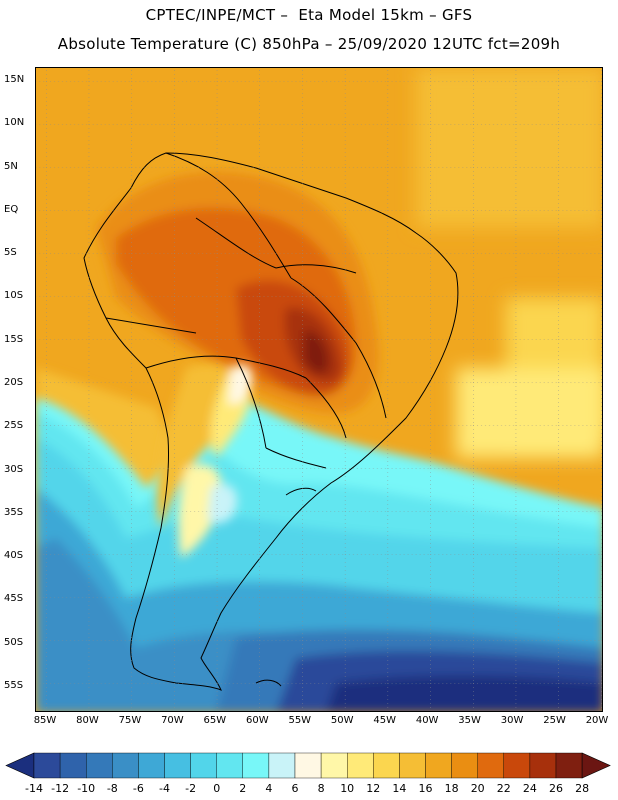  I want to click on colorbar-tick-label: 20, so click(477, 788).